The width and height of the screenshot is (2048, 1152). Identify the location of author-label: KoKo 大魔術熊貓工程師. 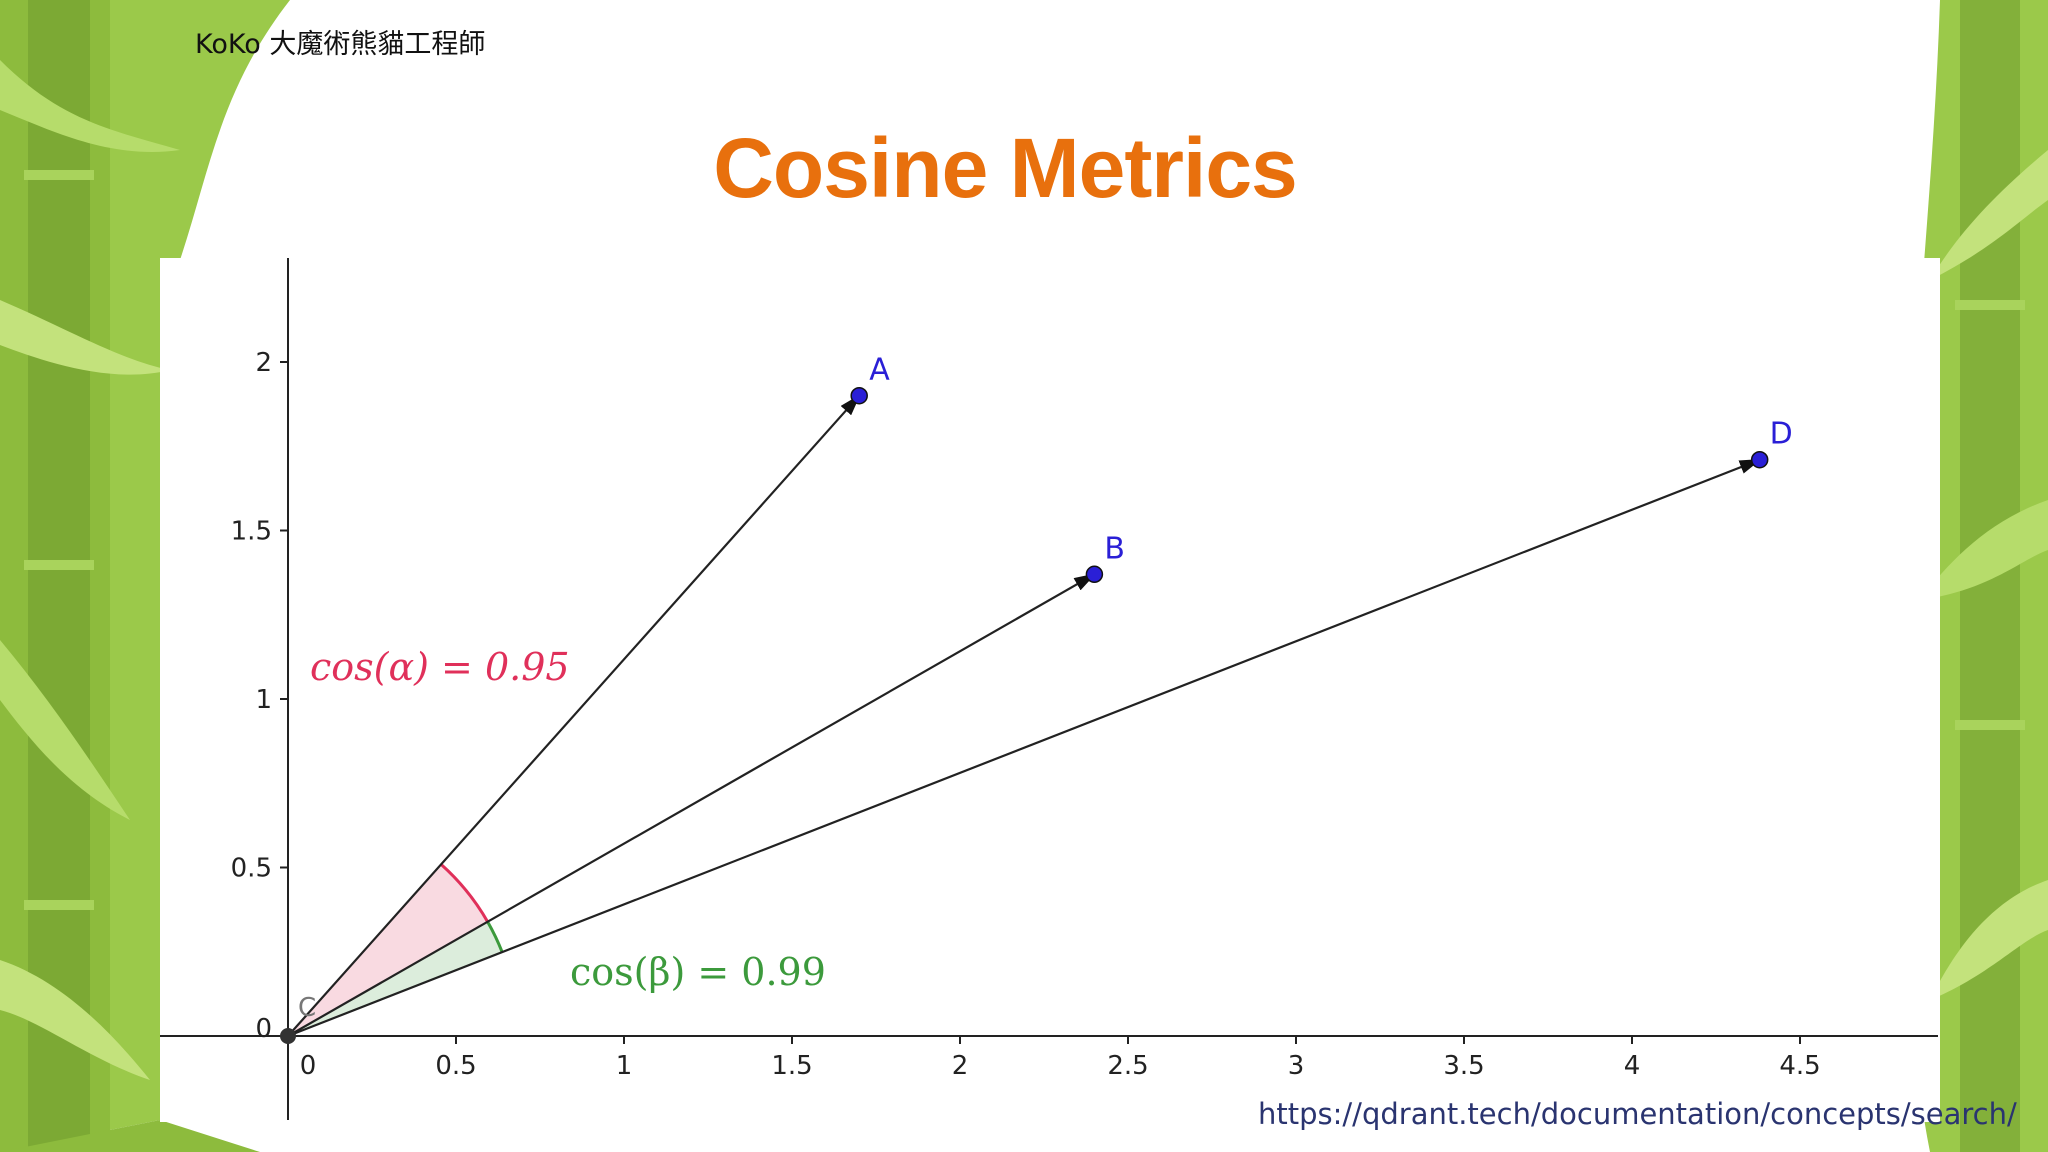
(340, 44).